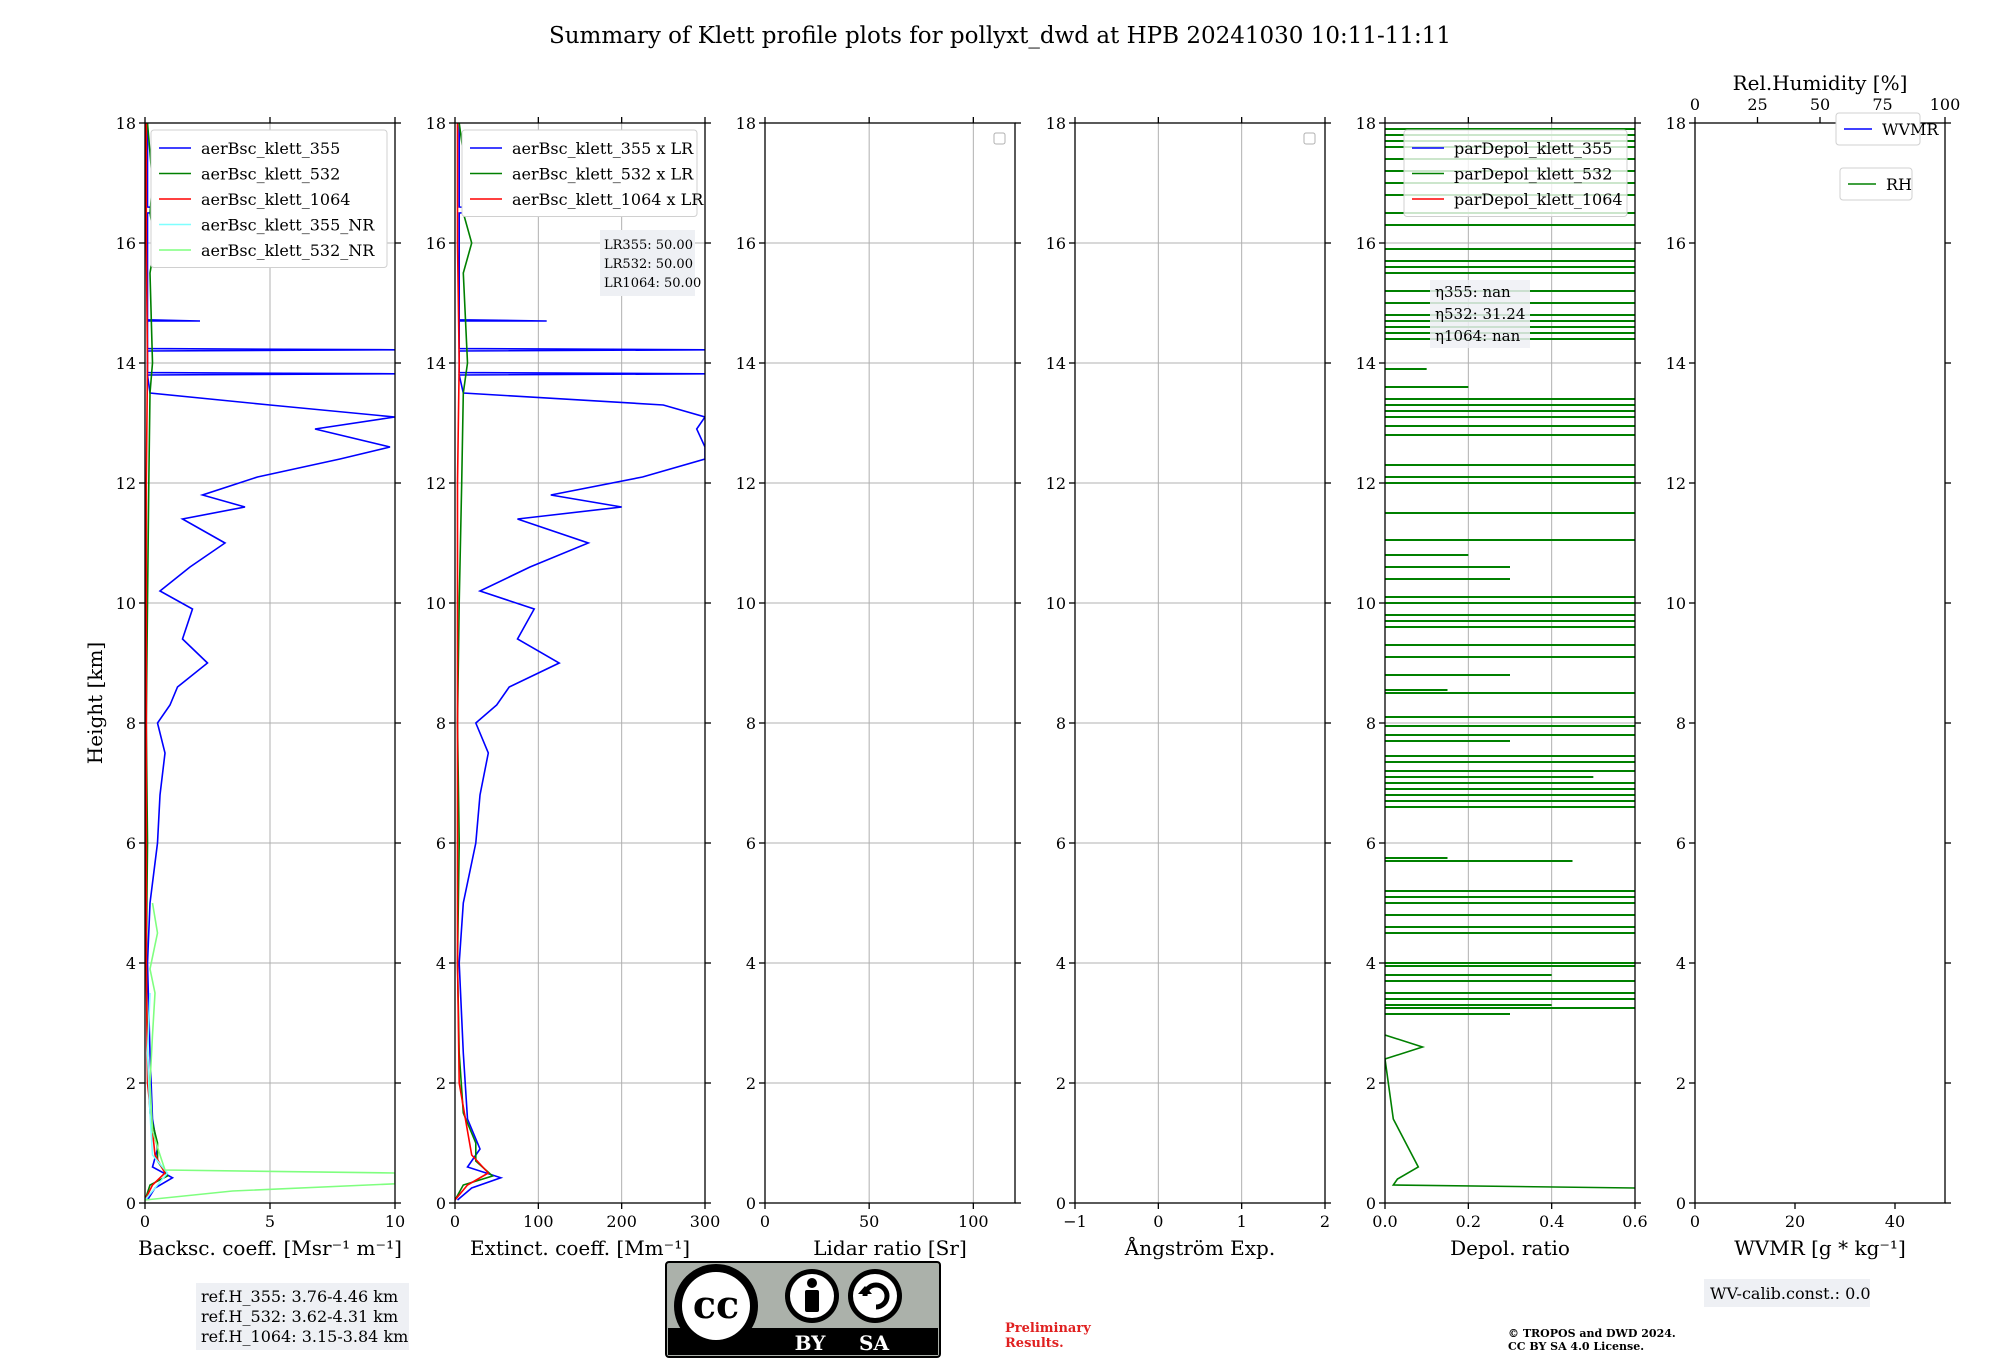 Image resolution: width=2000 pixels, height=1360 pixels. I want to click on x-tick-label: 5, so click(270, 1221).